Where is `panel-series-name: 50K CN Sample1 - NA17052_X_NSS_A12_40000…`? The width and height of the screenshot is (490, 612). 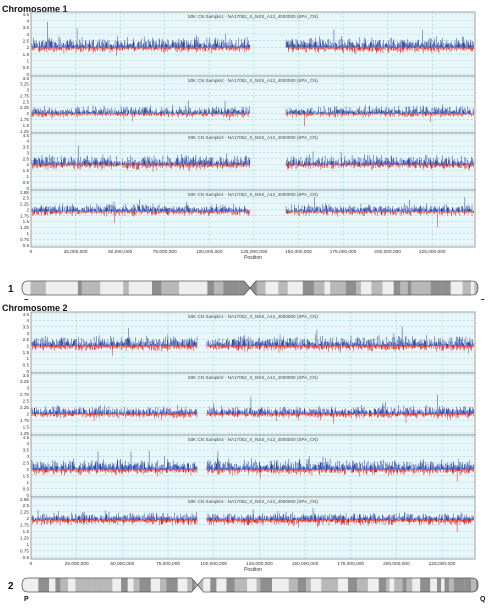
panel-series-name: 50K CN Sample1 - NA17052_X_NSS_A12_40000… is located at coordinates (253, 316).